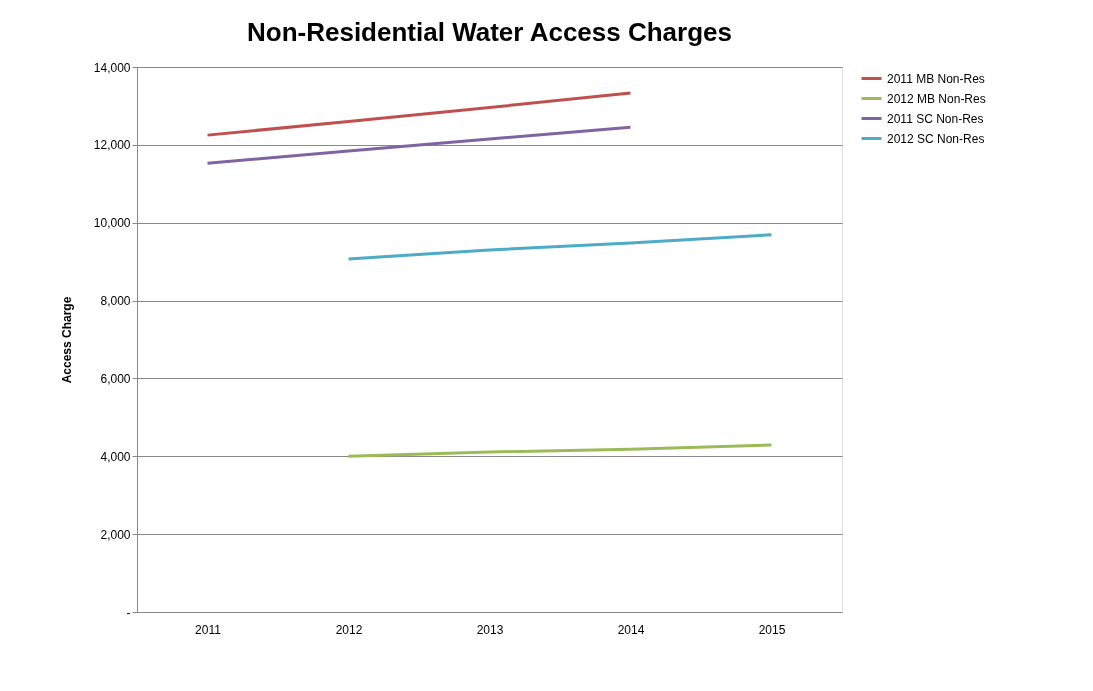 This screenshot has width=1093, height=691. Describe the element at coordinates (349, 629) in the screenshot. I see `x-tick-label: 2012` at that location.